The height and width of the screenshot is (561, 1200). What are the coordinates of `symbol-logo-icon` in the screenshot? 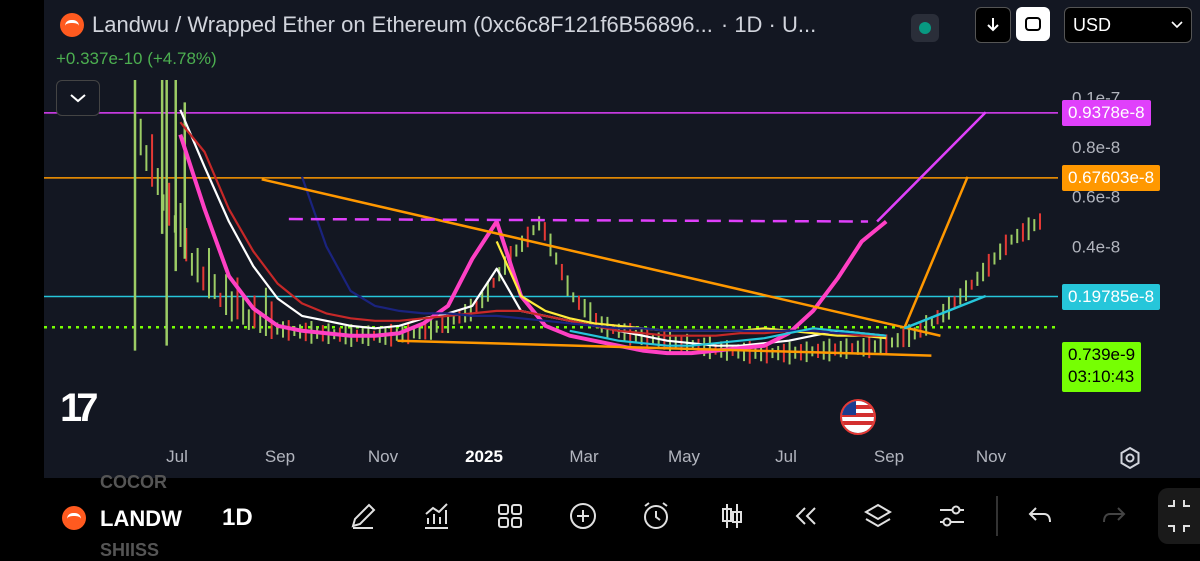 It's located at (74, 518).